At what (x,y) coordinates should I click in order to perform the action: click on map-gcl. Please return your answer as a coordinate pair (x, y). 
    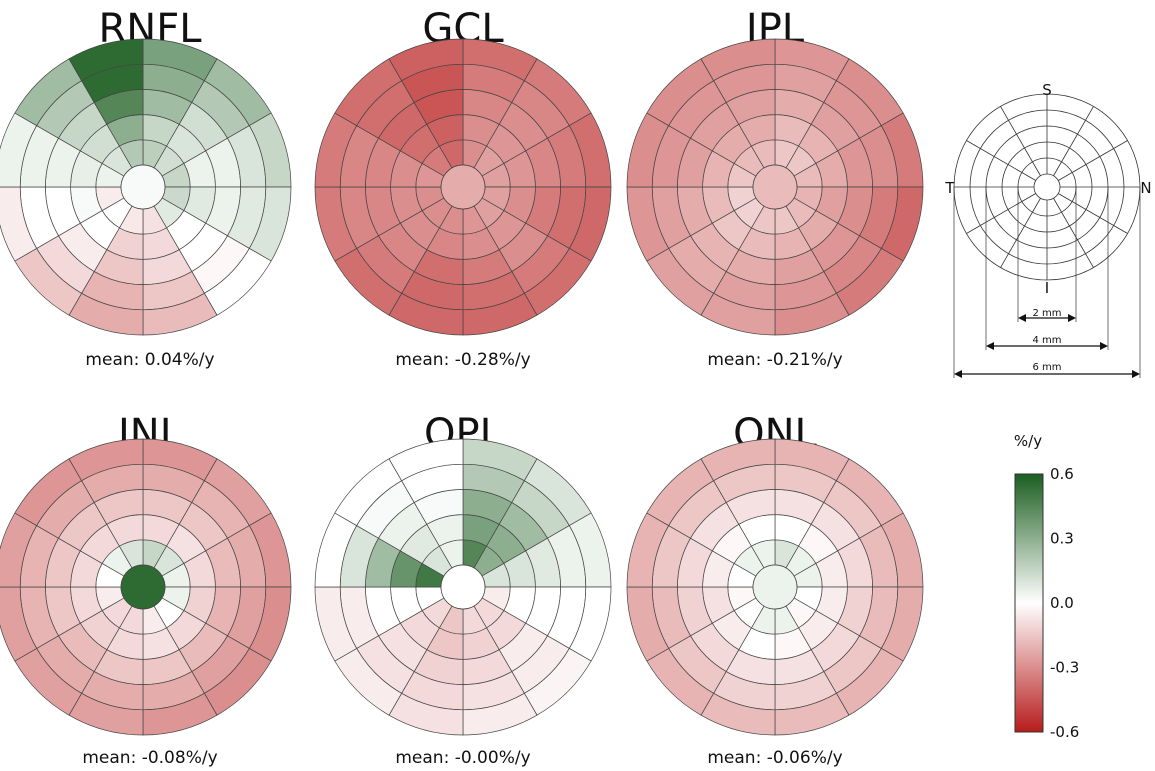
    Looking at the image, I should click on (463, 187).